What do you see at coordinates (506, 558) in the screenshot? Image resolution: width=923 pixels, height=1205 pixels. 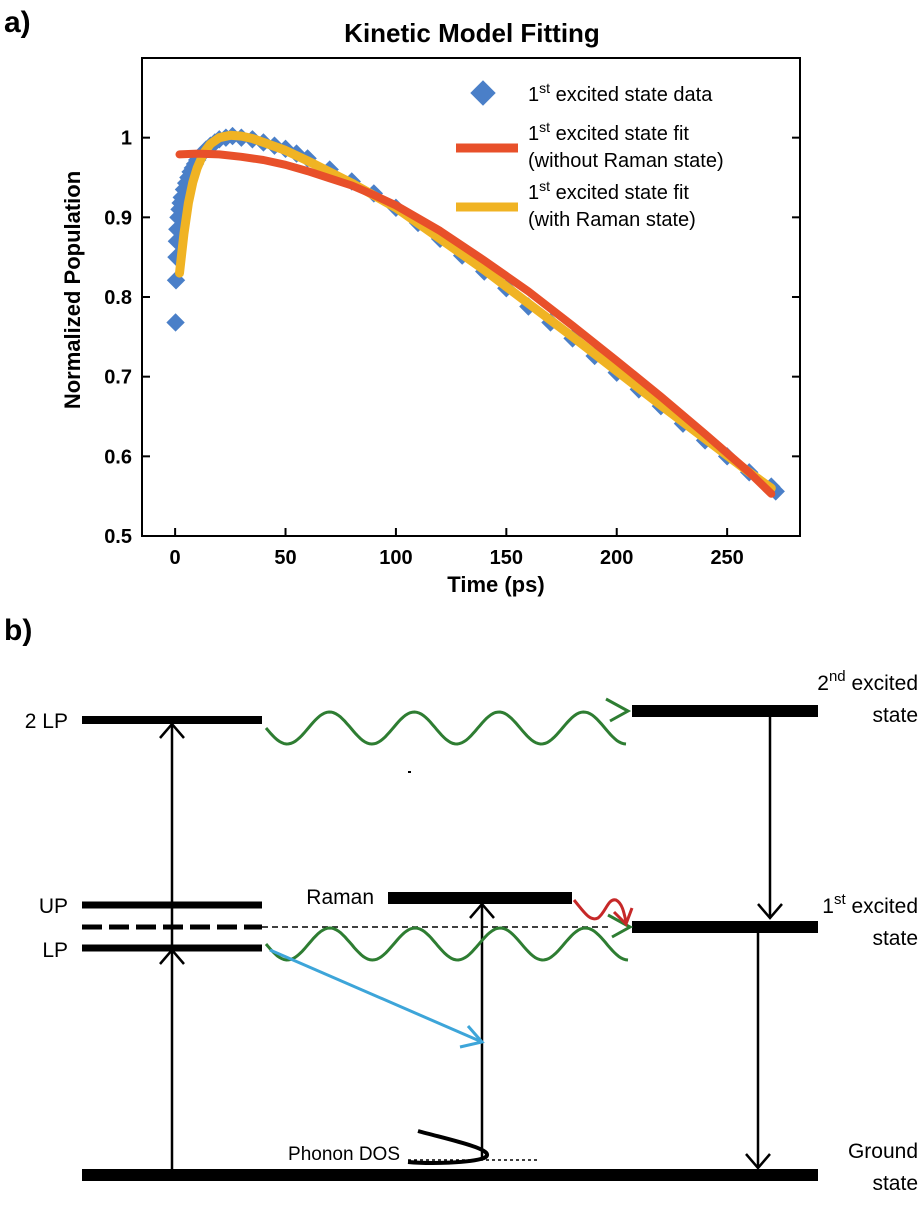 I see `x-tick-label: 150` at bounding box center [506, 558].